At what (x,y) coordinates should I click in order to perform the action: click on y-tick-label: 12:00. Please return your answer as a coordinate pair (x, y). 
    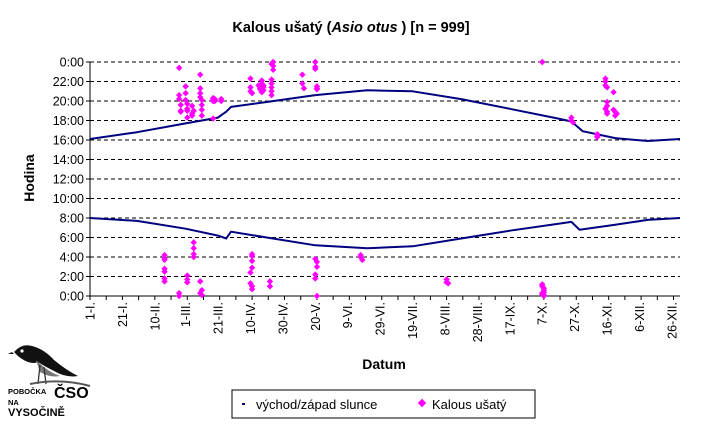
    Looking at the image, I should click on (68, 180).